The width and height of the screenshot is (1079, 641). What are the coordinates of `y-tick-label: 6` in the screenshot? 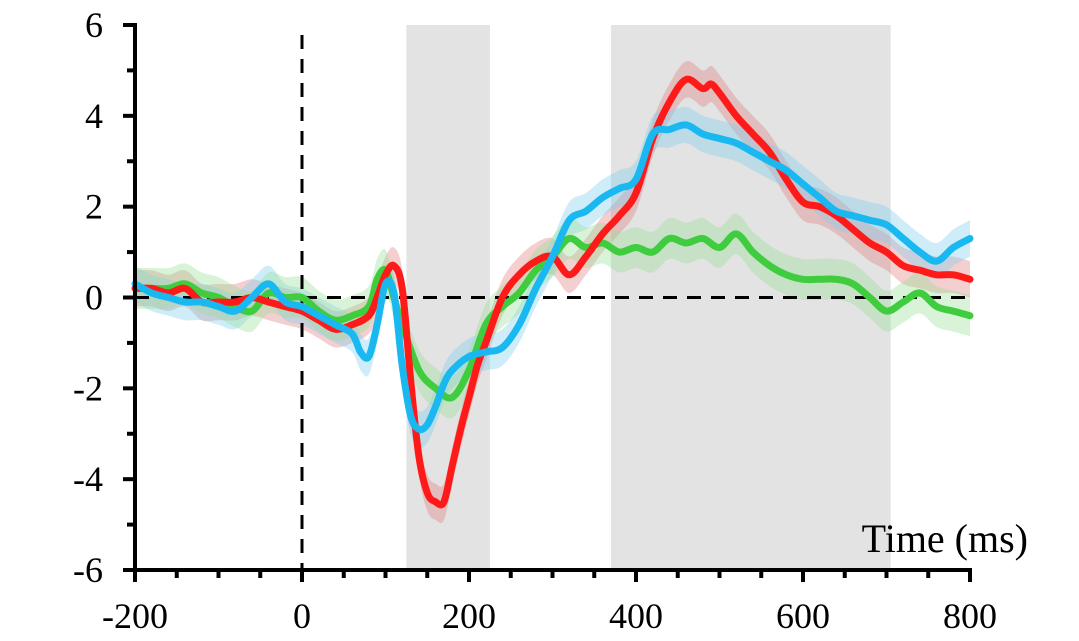 It's located at (94, 25).